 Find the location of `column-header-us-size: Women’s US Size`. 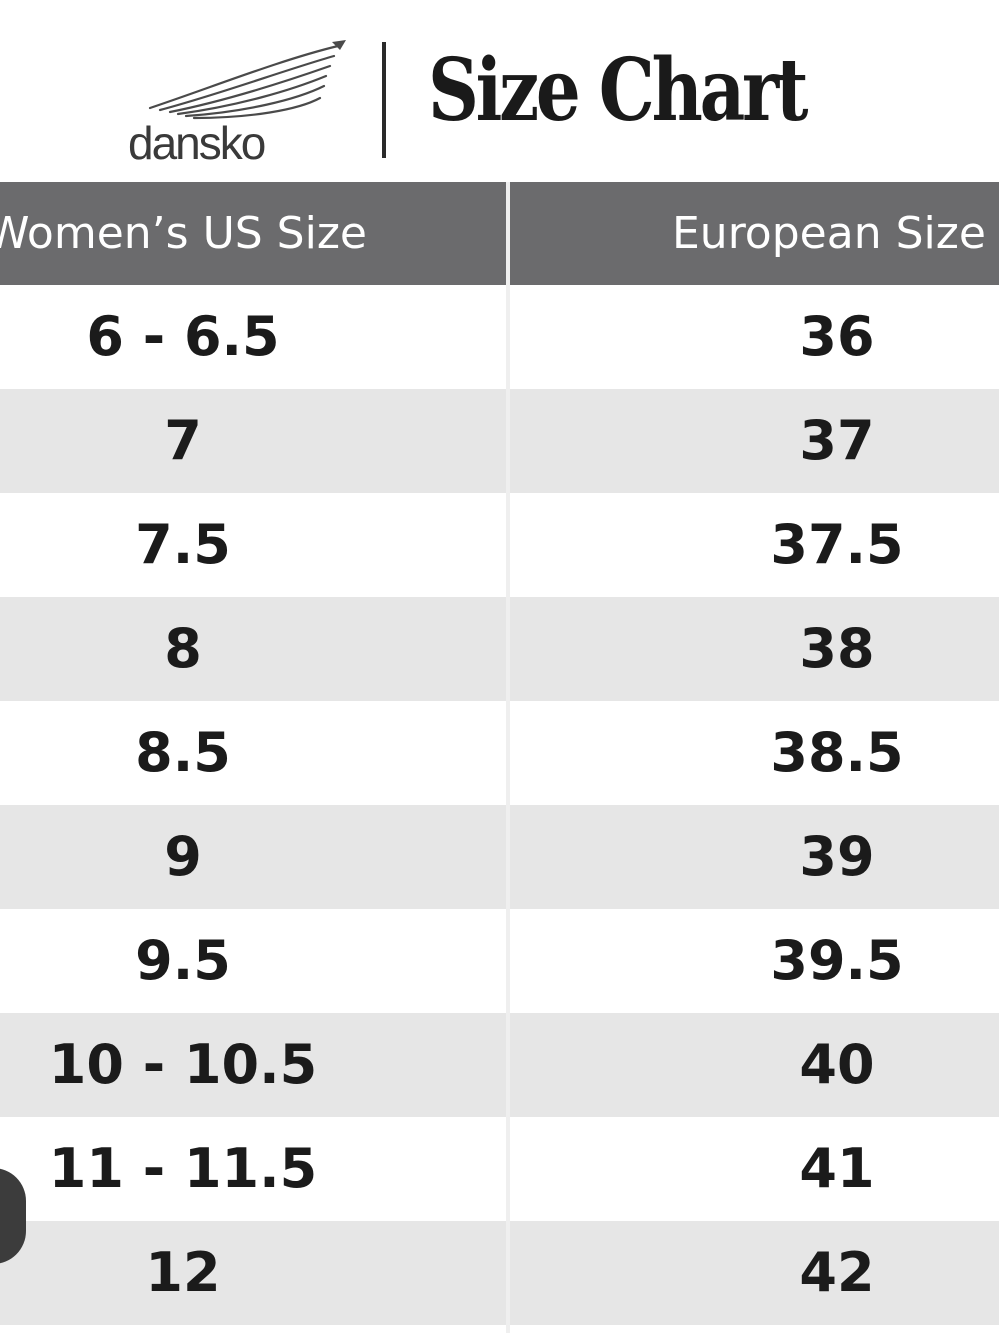

column-header-us-size: Women’s US Size is located at coordinates (184, 233).